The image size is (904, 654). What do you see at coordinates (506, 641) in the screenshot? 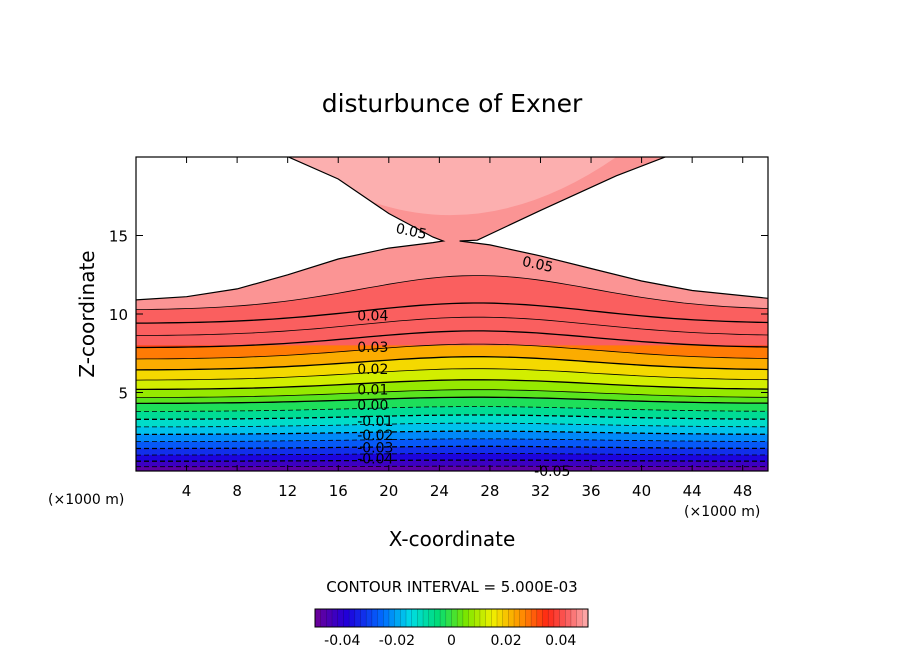
I see `colorbar-tick-label: 0.02` at bounding box center [506, 641].